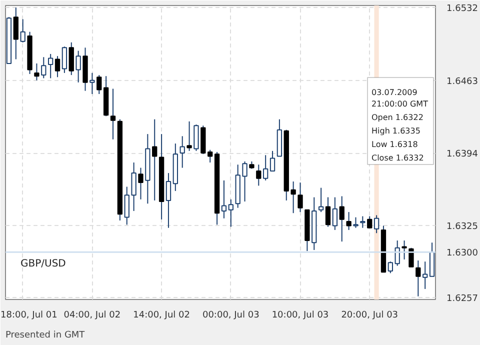 The height and width of the screenshot is (345, 480). I want to click on annotation: Close 1.6332, so click(398, 158).